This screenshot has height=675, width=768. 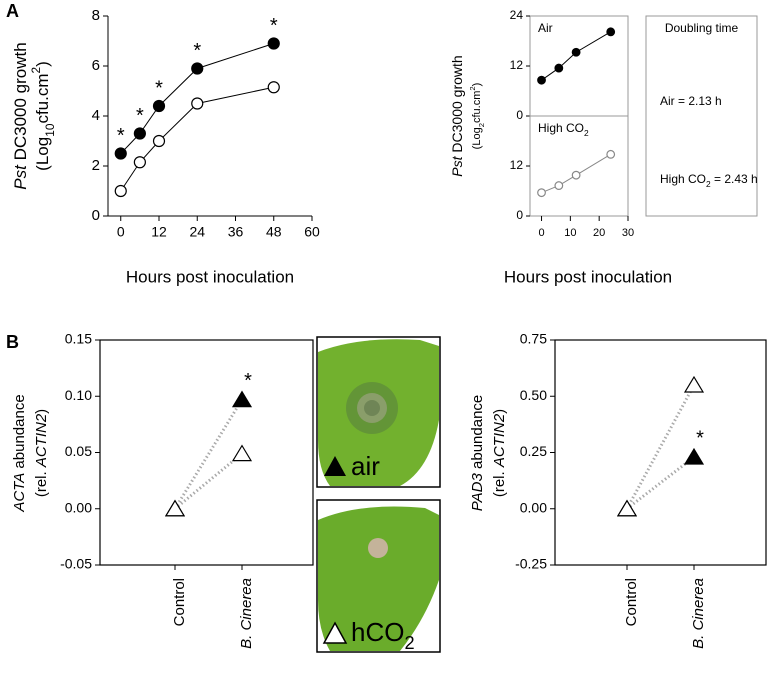 What do you see at coordinates (96, 65) in the screenshot?
I see `y-tick-label: 6` at bounding box center [96, 65].